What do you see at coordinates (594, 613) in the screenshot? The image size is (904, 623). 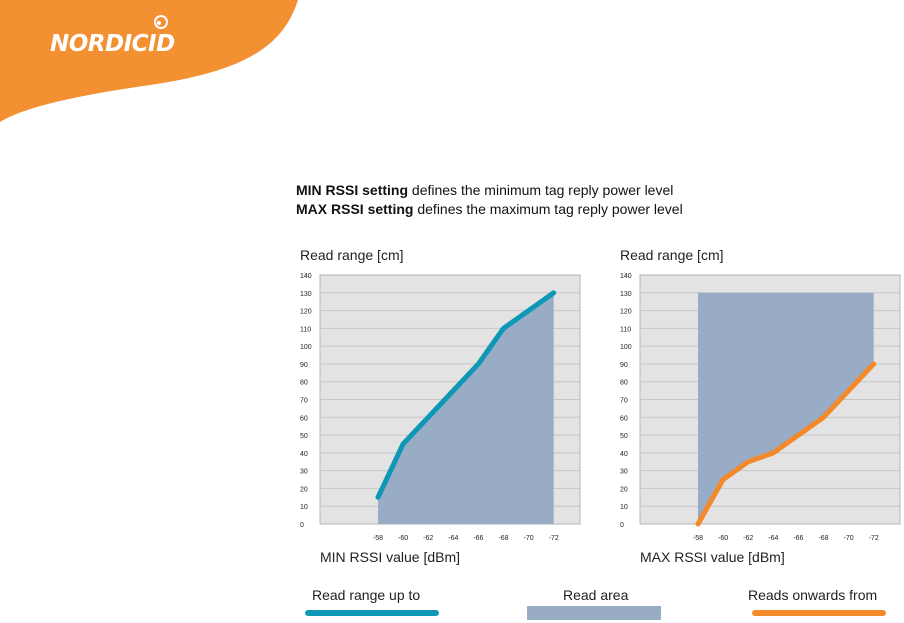 I see `legend-read-area-swatch` at bounding box center [594, 613].